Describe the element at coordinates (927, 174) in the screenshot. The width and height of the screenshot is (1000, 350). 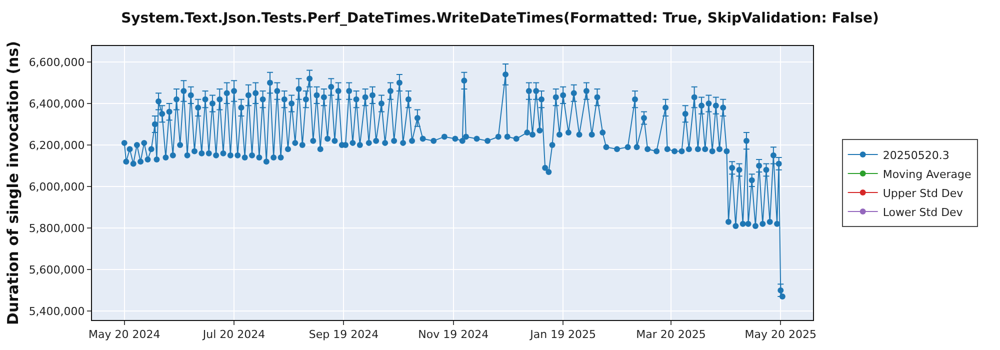
I see `legend-label: Moving Average` at that location.